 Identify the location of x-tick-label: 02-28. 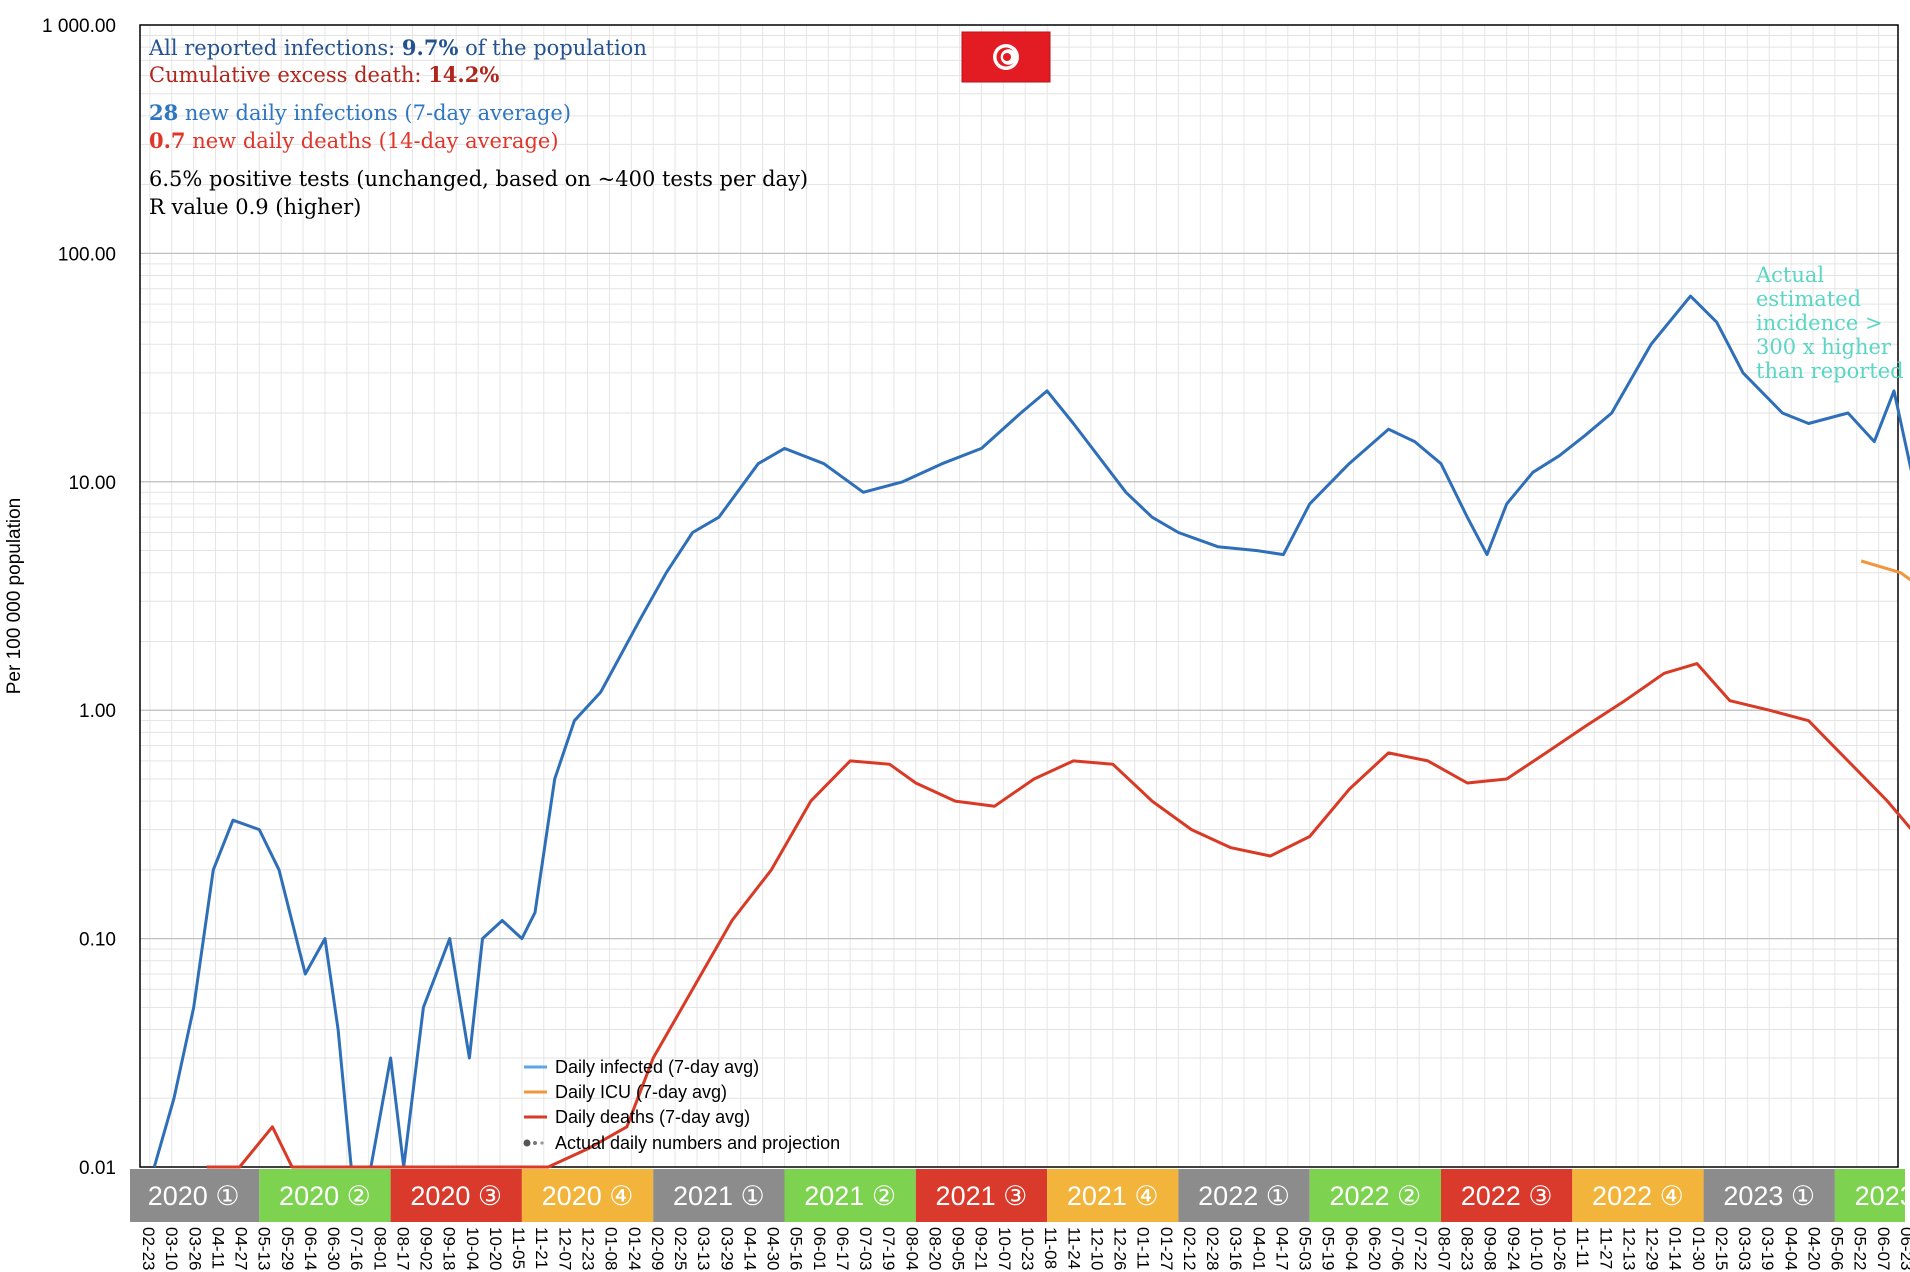
(1212, 1248).